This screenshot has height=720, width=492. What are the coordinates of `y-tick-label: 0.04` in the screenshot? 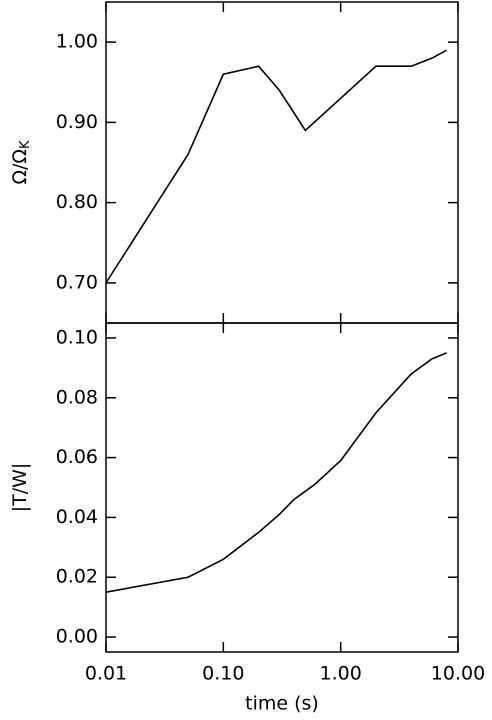 It's located at (77, 517).